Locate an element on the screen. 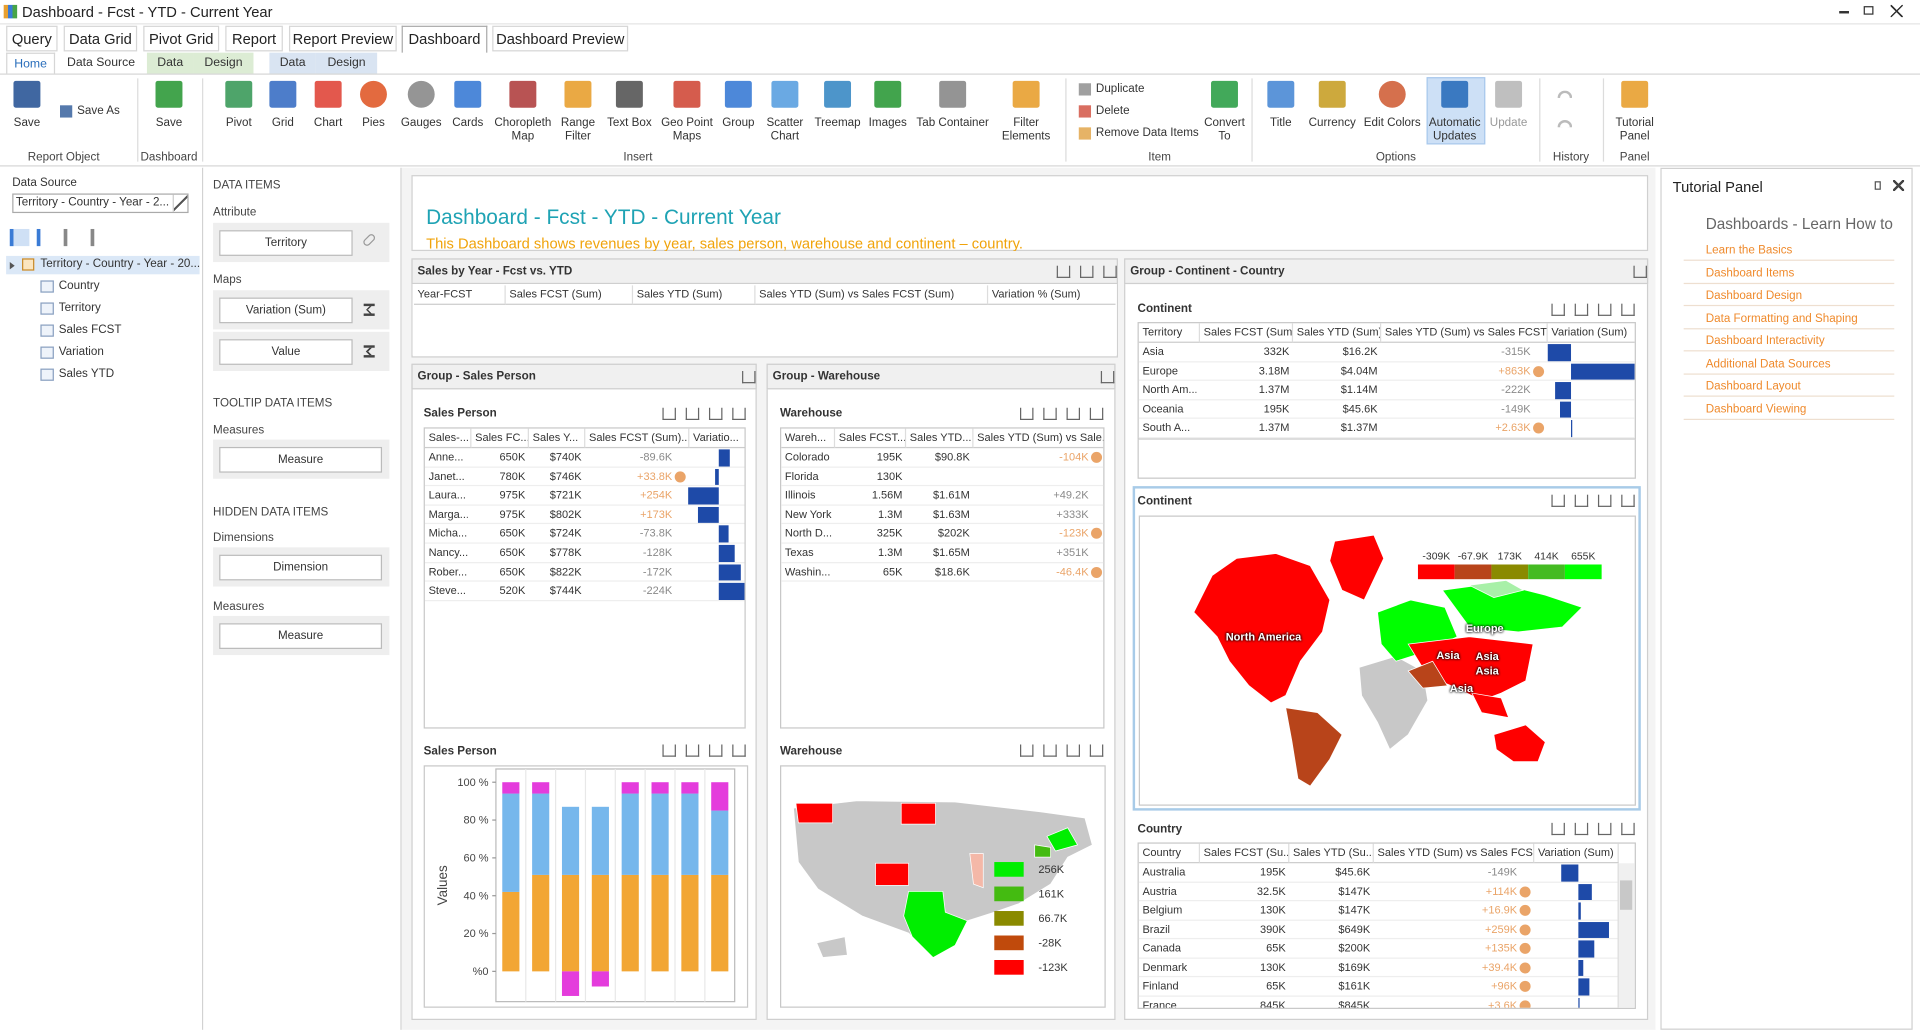 This screenshot has height=1032, width=1920. ribbon-button: Currency is located at coordinates (1332, 123).